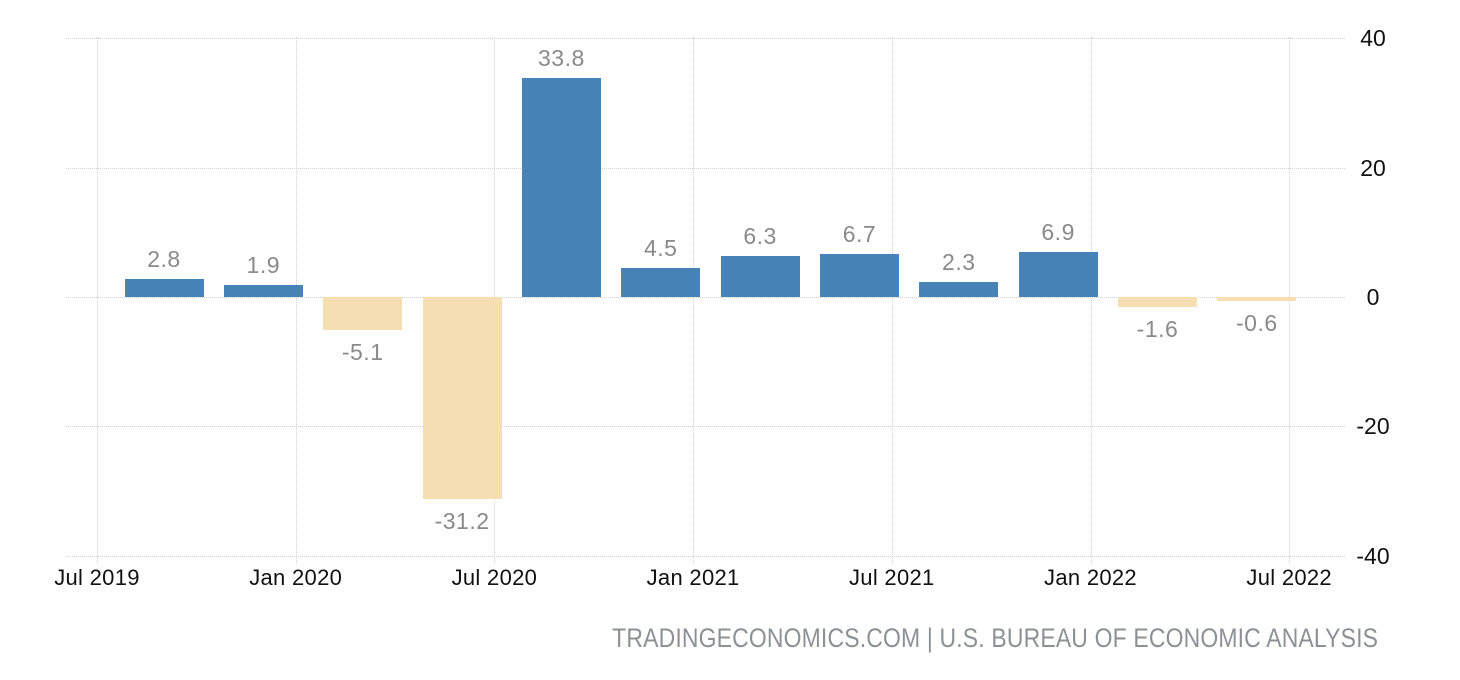 Image resolution: width=1460 pixels, height=680 pixels. Describe the element at coordinates (1373, 297) in the screenshot. I see `y-axis-label-0: 0` at that location.